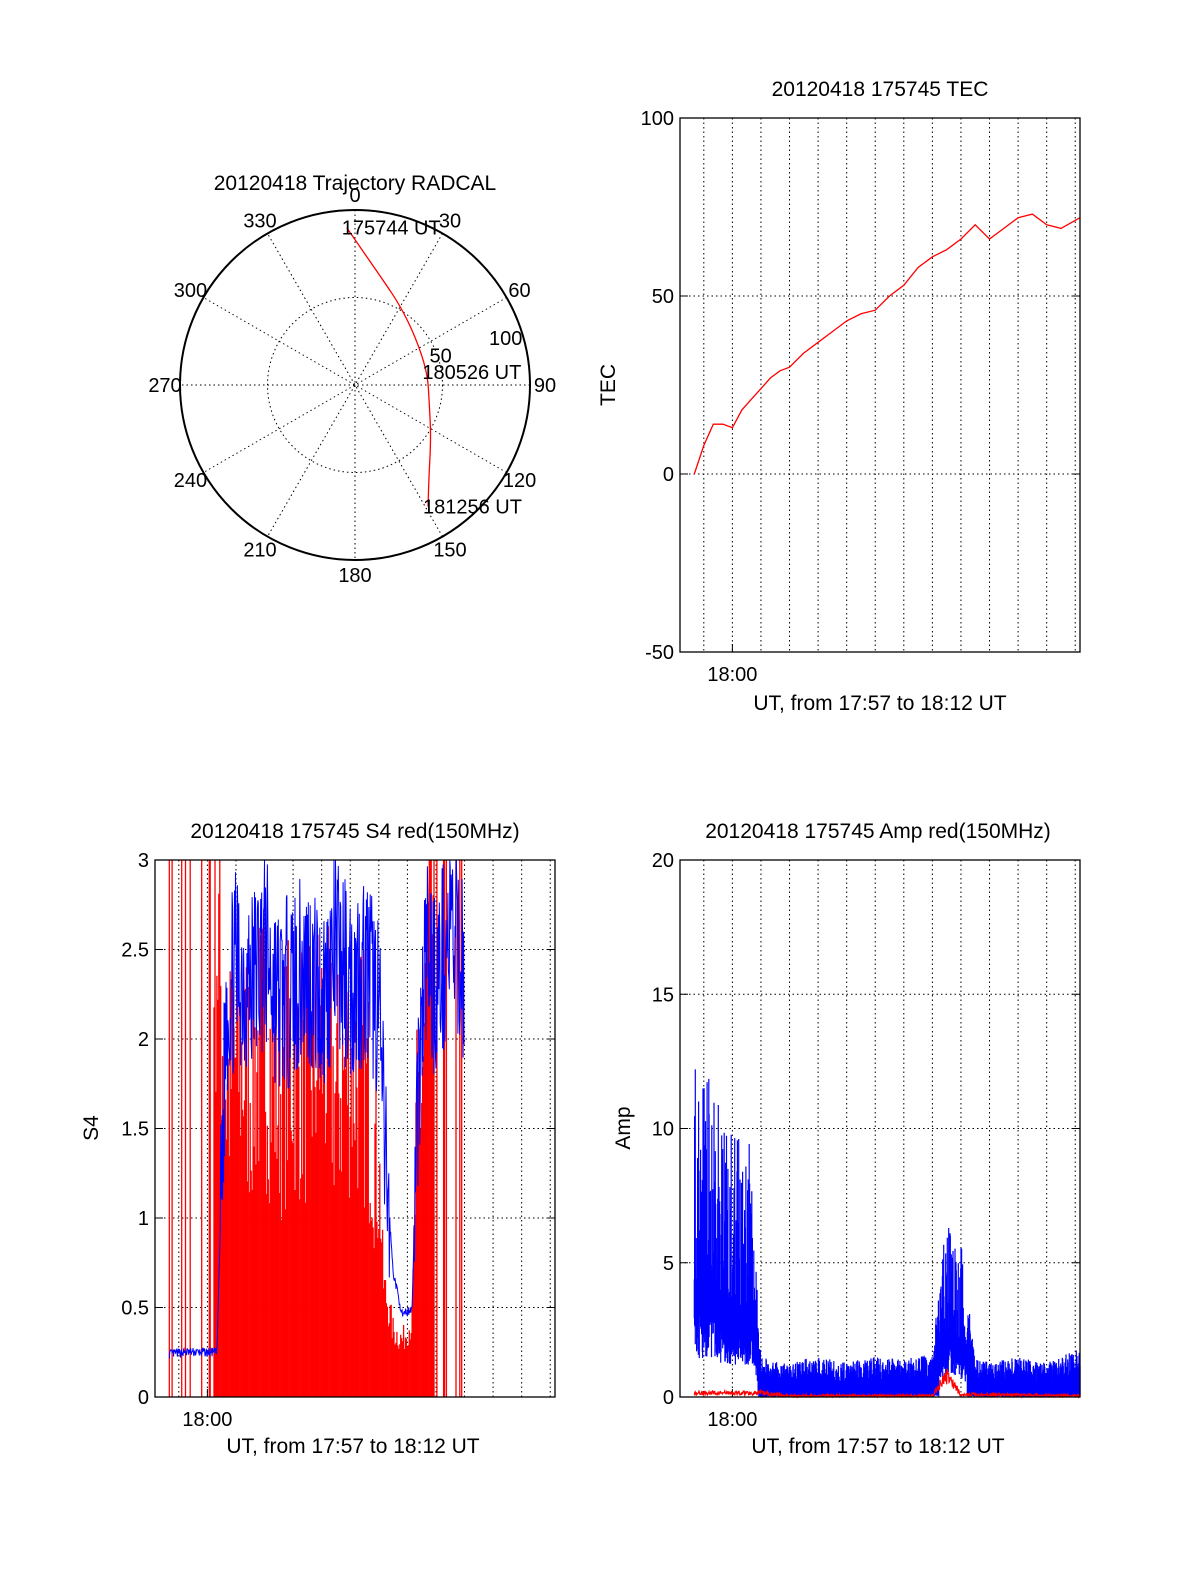  I want to click on s4-plot-frame, so click(355, 1128).